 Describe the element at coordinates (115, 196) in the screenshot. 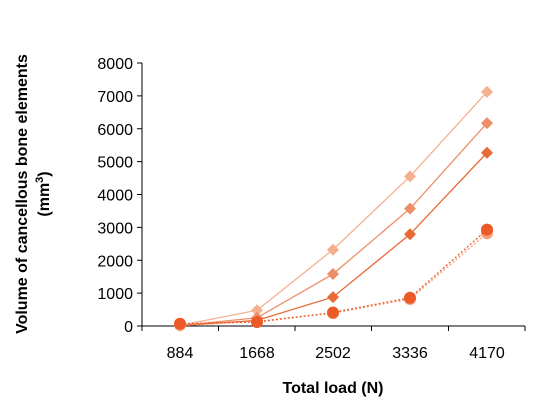

I see `y-tick-label: 4000` at that location.